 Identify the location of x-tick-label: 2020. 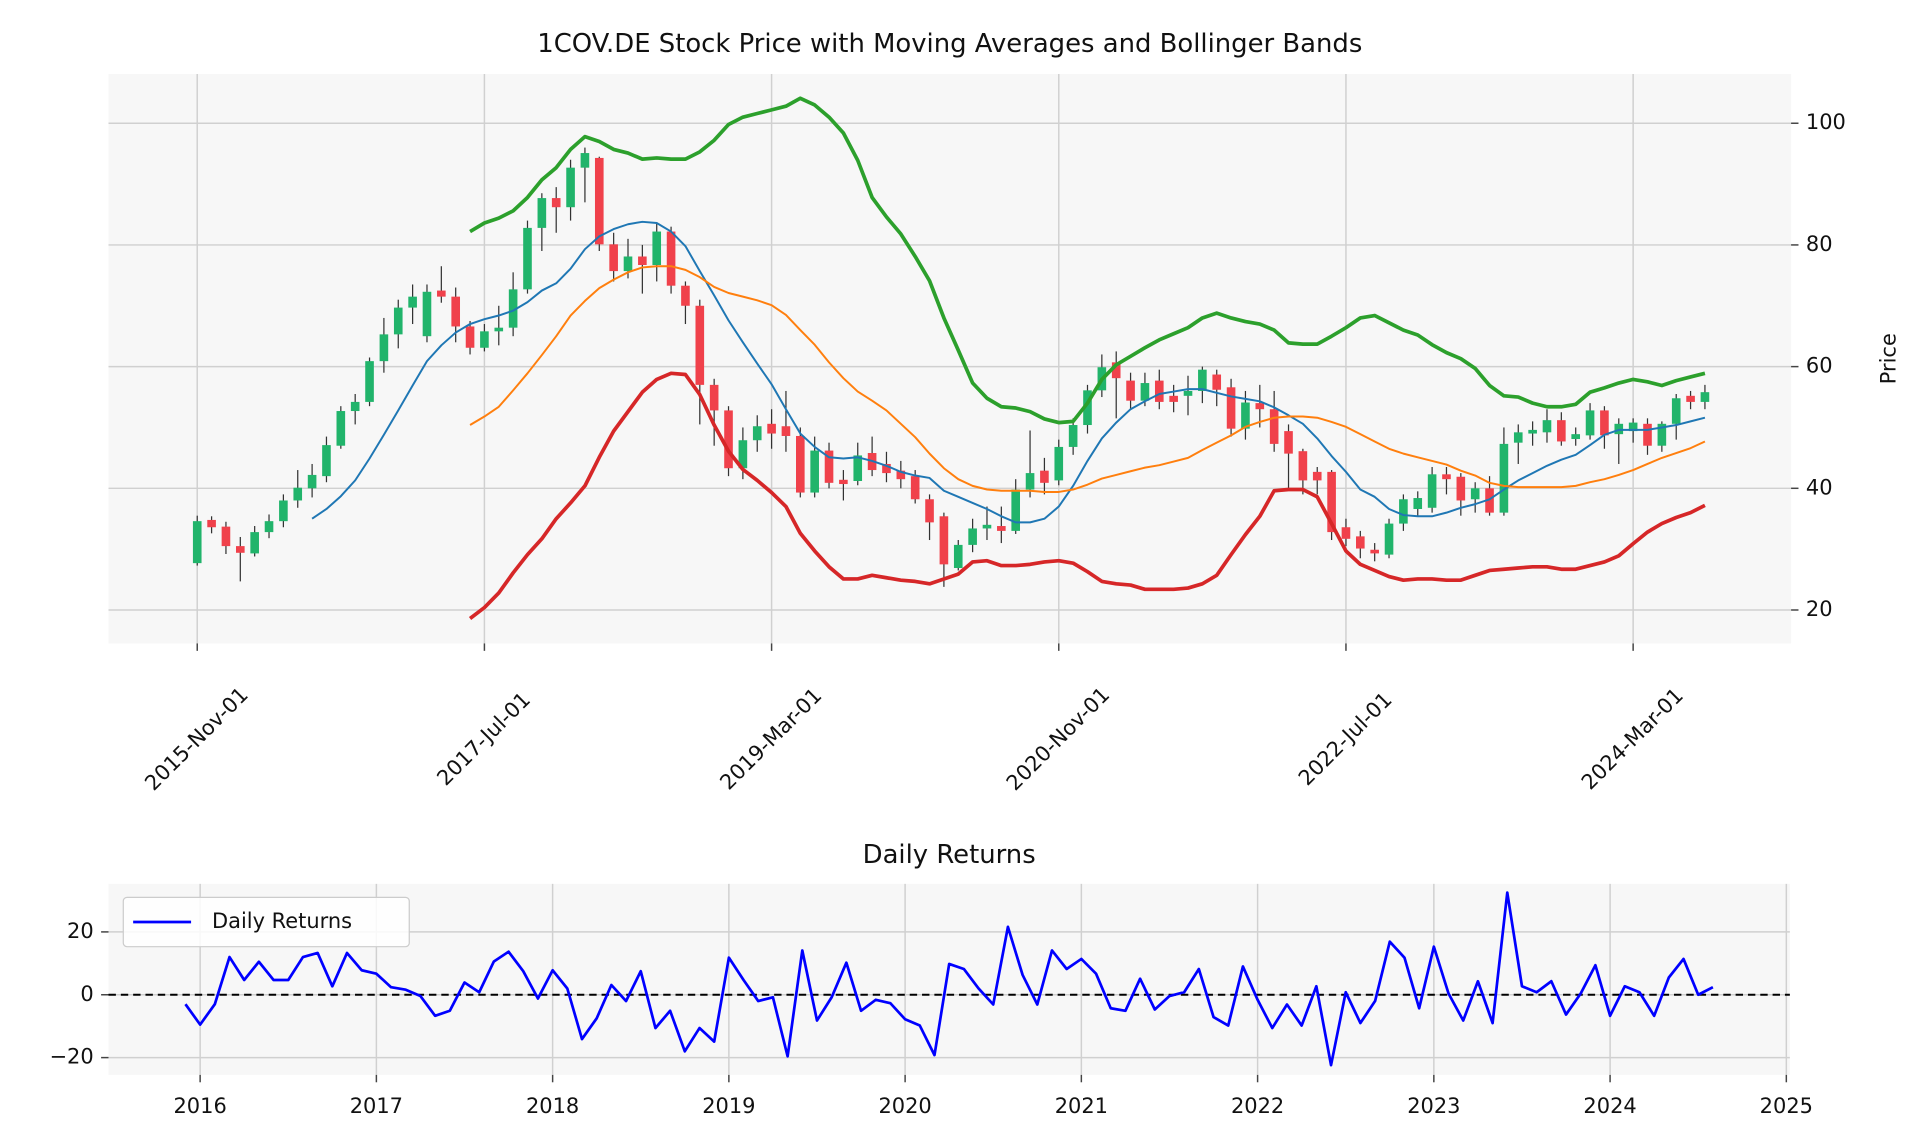
(904, 1106).